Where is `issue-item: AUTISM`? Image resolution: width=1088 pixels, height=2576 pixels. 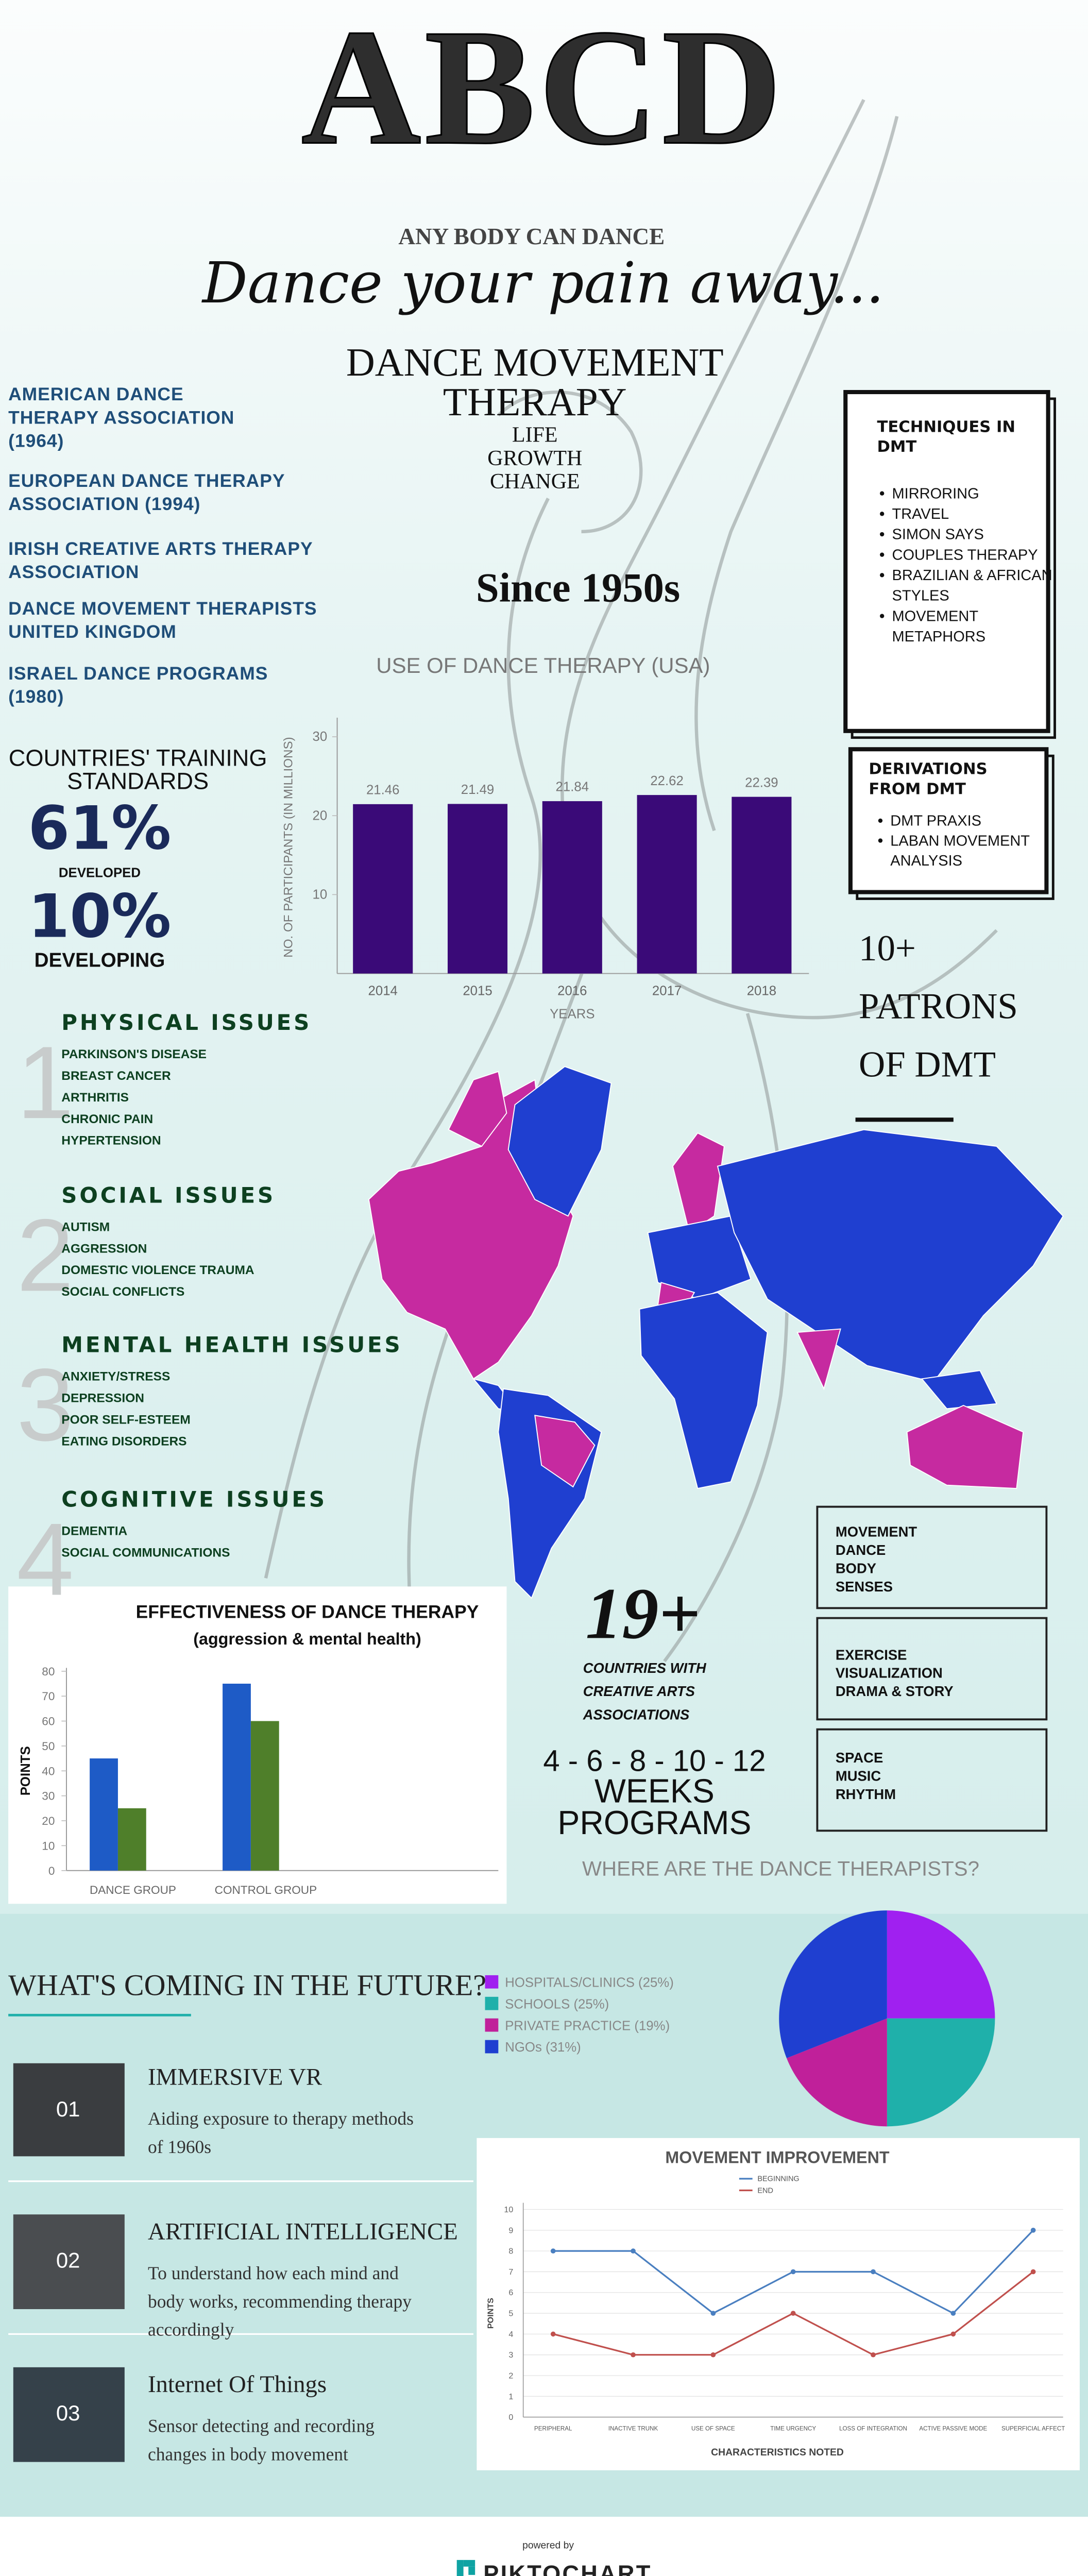
issue-item: AUTISM is located at coordinates (85, 1227).